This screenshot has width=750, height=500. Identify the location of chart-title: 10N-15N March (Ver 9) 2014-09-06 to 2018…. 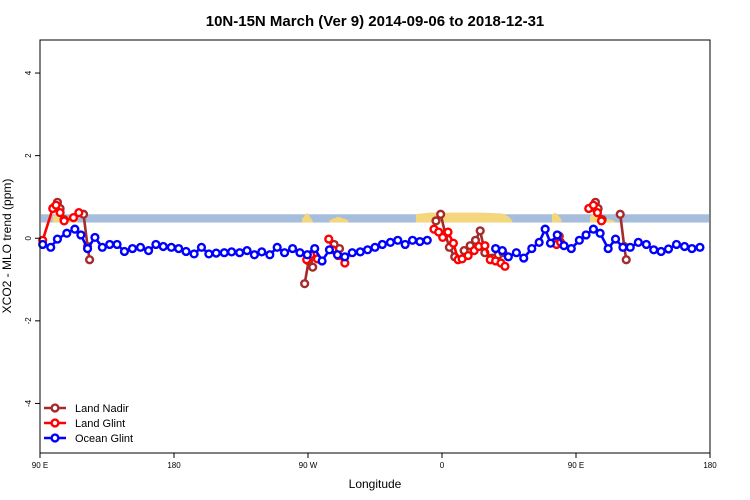
(375, 21).